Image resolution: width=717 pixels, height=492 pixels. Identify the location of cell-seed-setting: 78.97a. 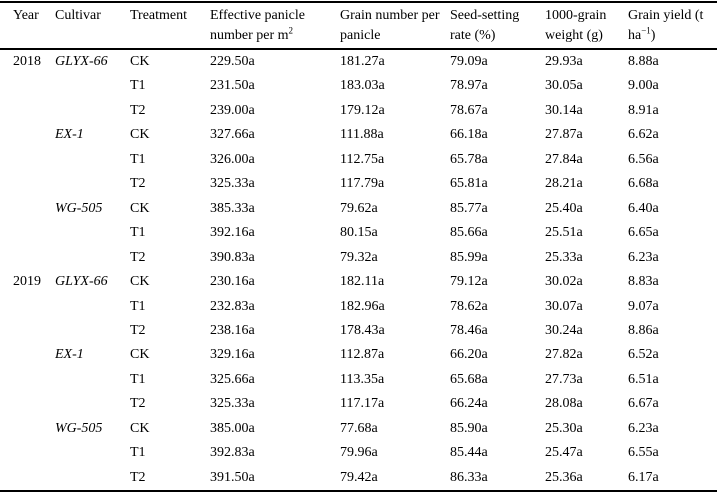
(469, 86).